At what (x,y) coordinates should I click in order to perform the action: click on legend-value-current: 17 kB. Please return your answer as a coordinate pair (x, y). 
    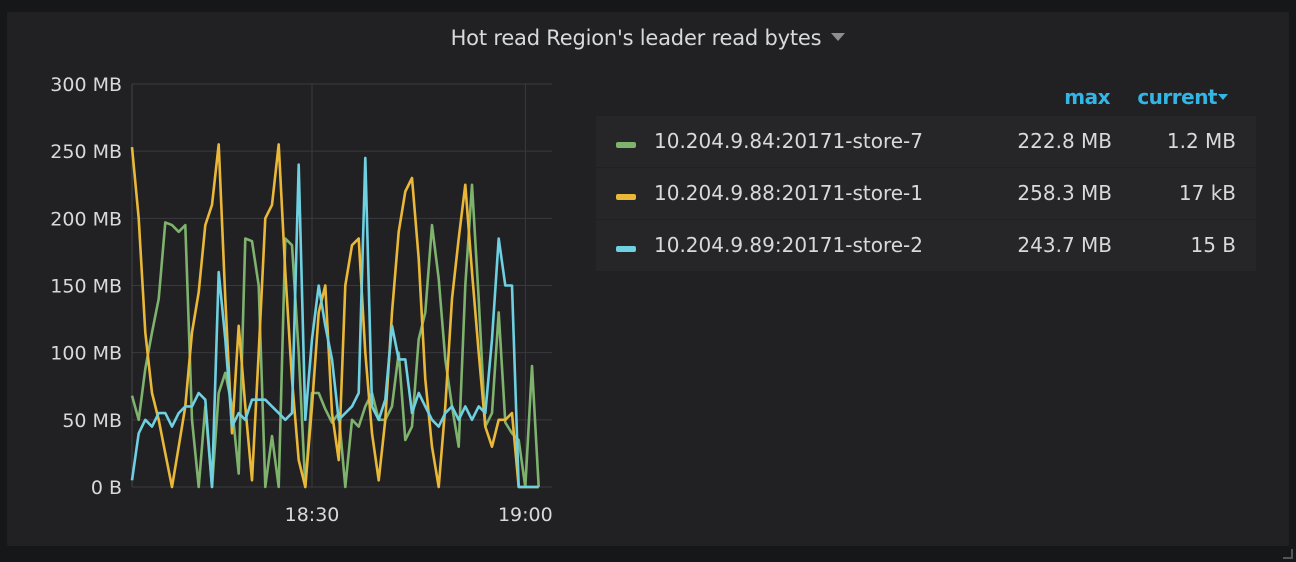
    Looking at the image, I should click on (1207, 193).